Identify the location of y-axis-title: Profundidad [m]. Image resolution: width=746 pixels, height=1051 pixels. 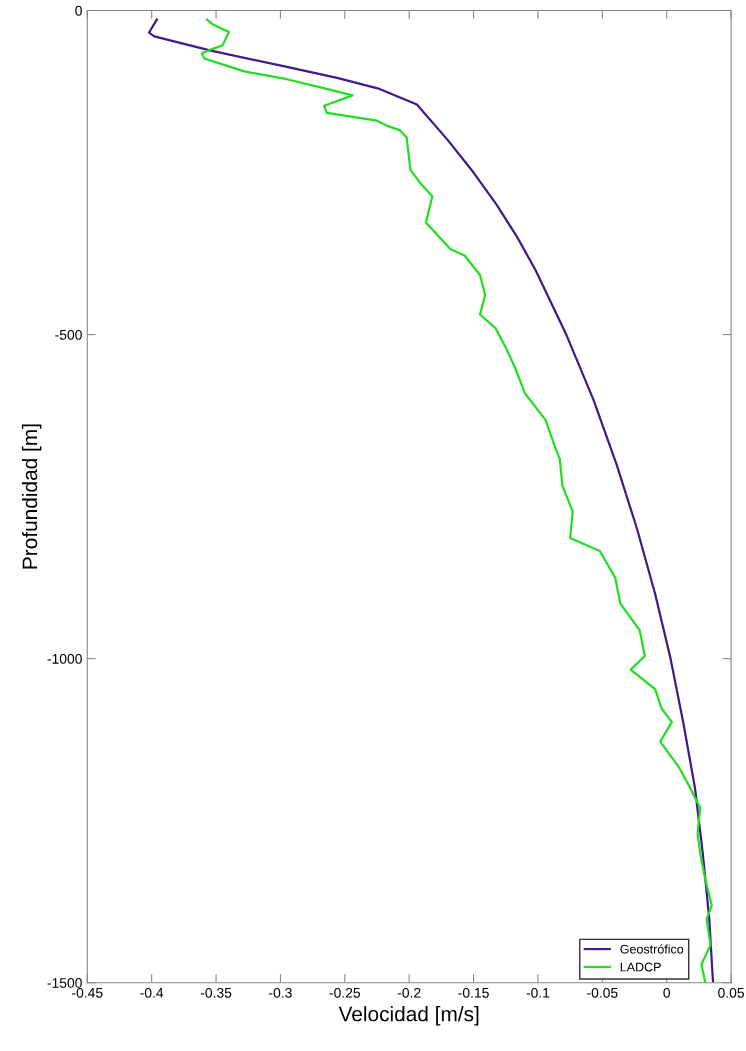
(31, 496).